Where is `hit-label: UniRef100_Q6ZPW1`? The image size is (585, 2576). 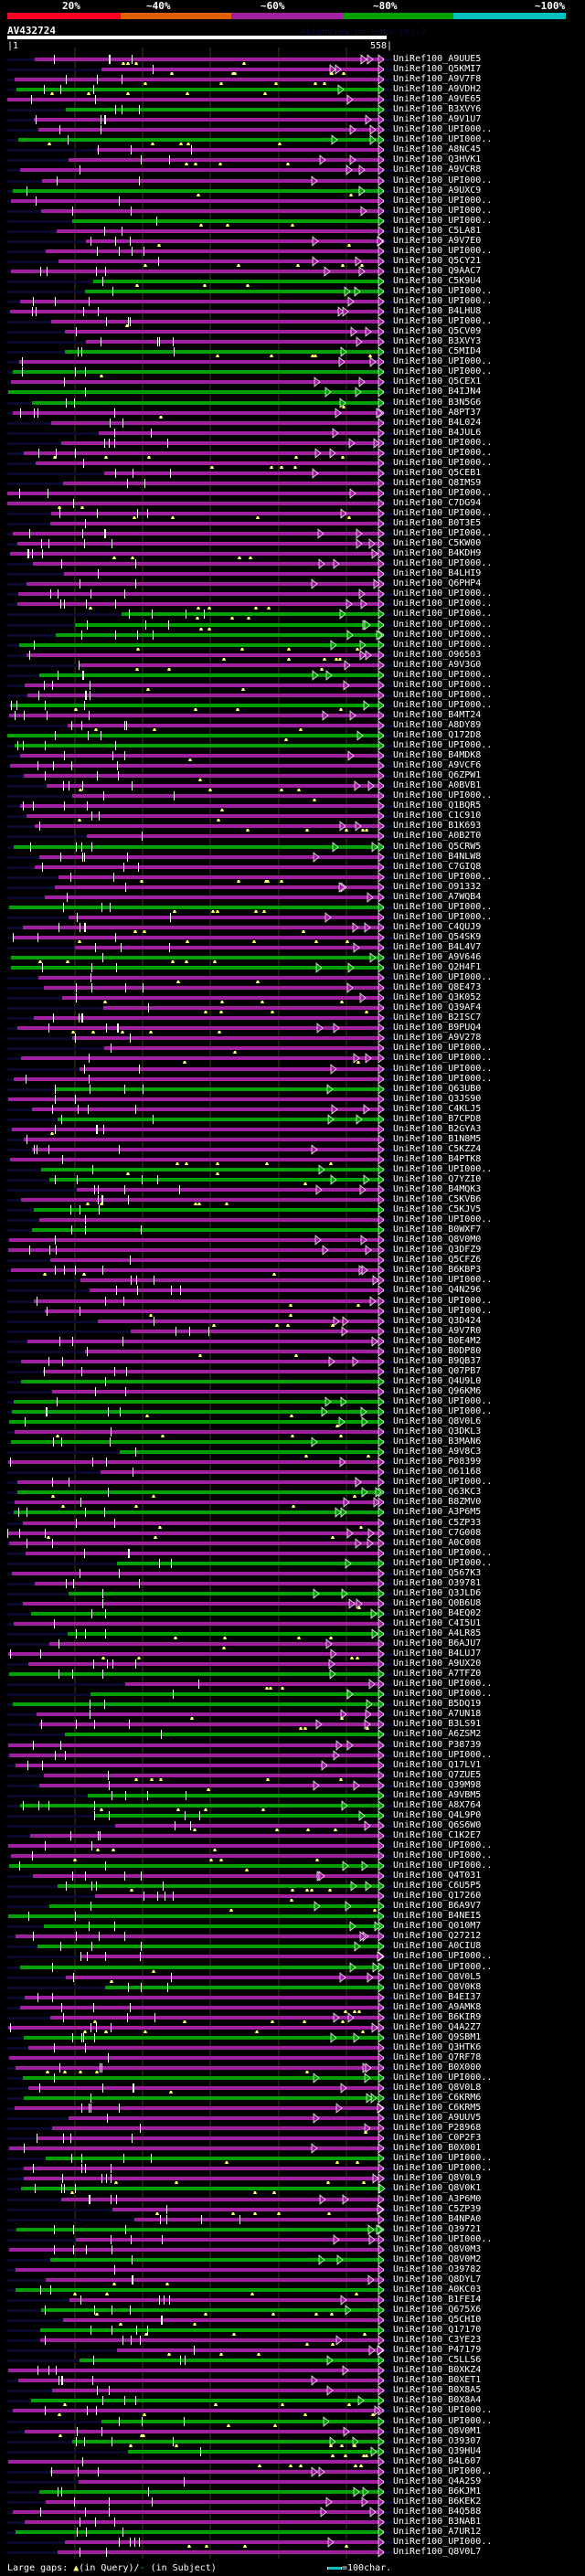 hit-label: UniRef100_Q6ZPW1 is located at coordinates (438, 775).